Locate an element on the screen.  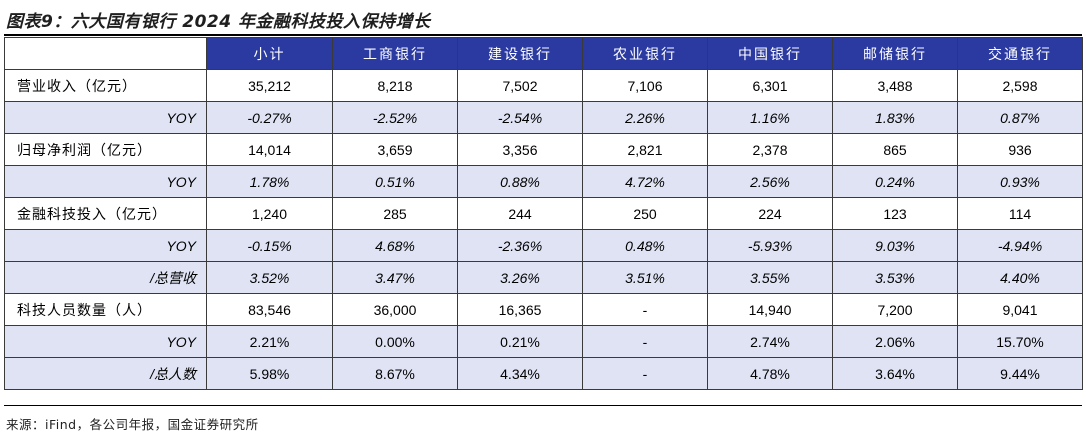
table-cell: 14,940 is located at coordinates (770, 309).